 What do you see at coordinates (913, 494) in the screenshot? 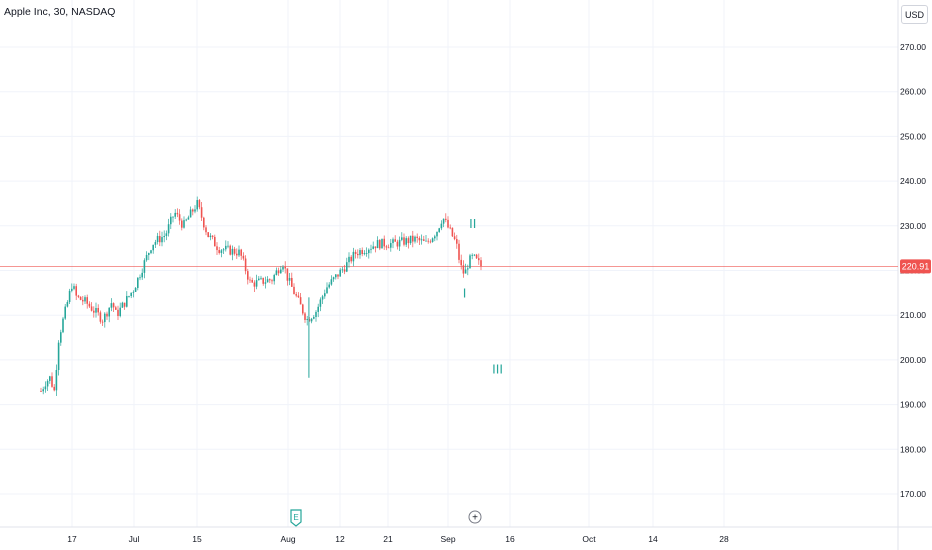
I see `price-tick-label: 170.00` at bounding box center [913, 494].